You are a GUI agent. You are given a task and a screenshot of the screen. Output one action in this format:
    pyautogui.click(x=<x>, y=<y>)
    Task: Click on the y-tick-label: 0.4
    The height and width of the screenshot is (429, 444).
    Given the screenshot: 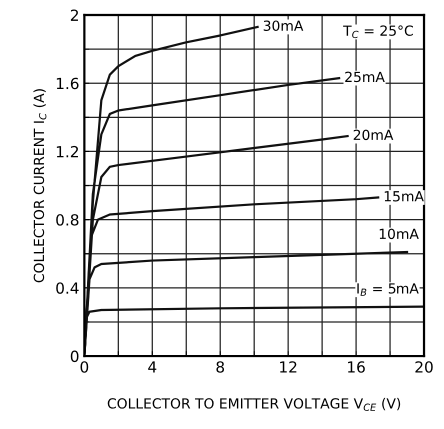 What is the action you would take?
    pyautogui.click(x=67, y=288)
    